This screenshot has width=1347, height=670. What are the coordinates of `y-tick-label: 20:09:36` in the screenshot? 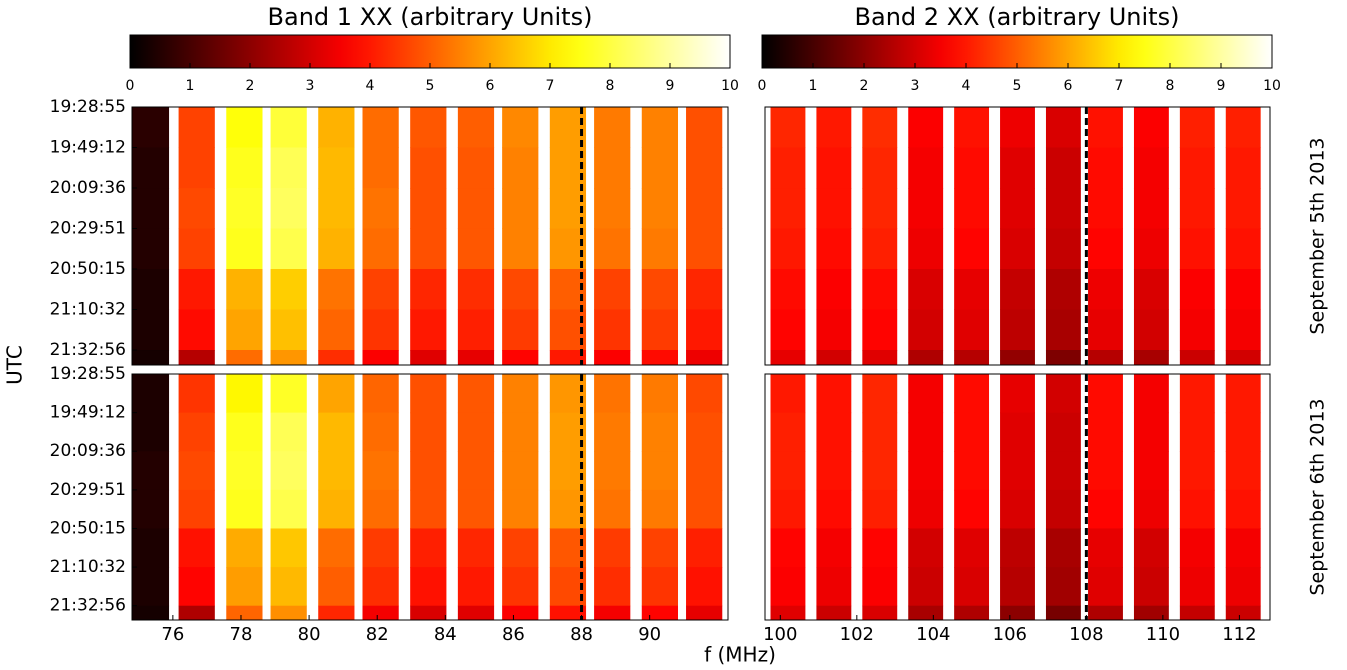 It's located at (88, 188).